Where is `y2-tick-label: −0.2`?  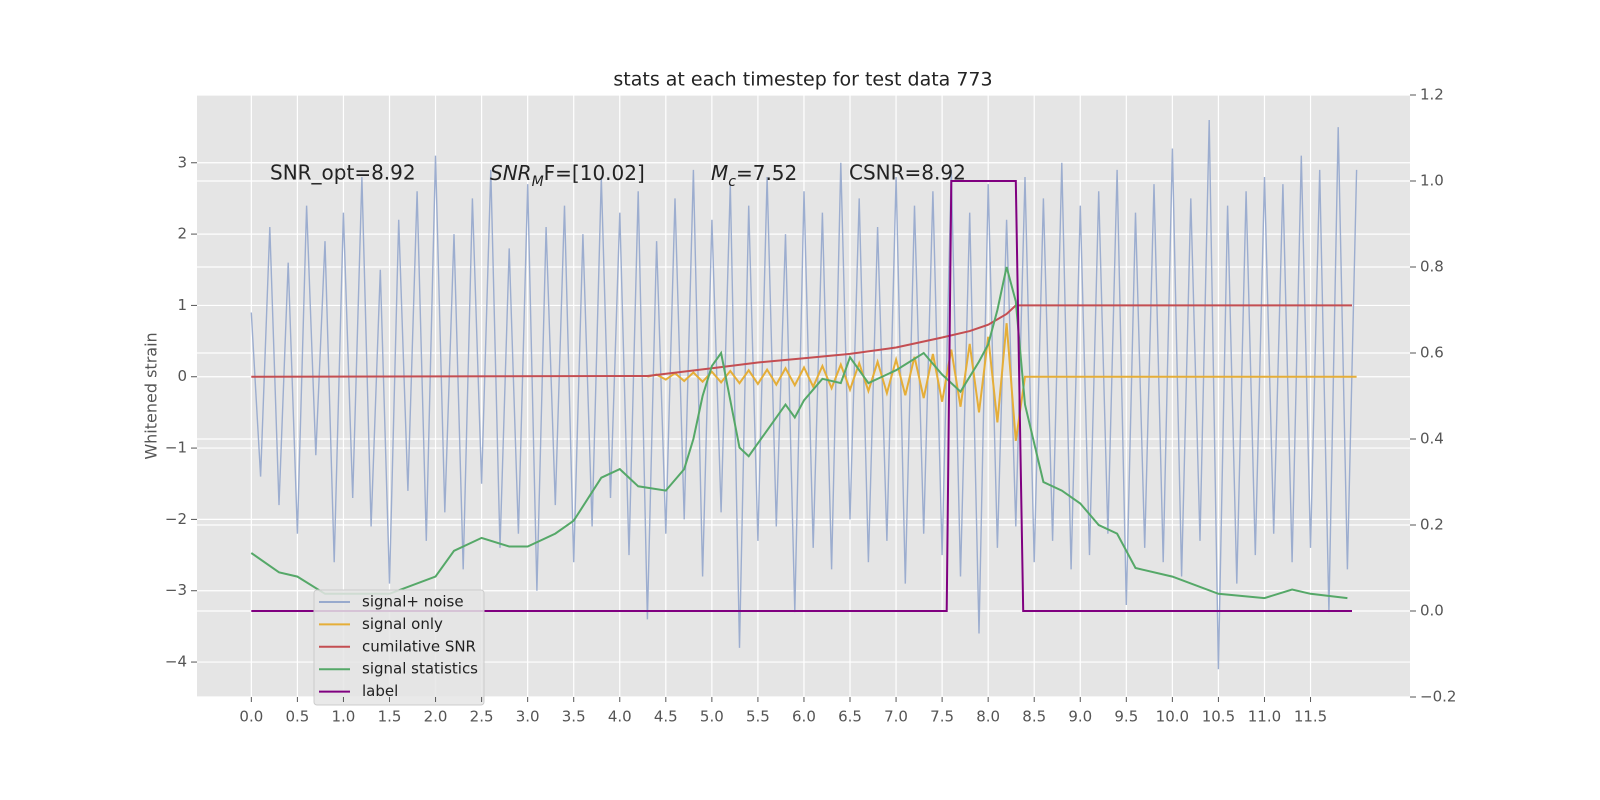 y2-tick-label: −0.2 is located at coordinates (1438, 697).